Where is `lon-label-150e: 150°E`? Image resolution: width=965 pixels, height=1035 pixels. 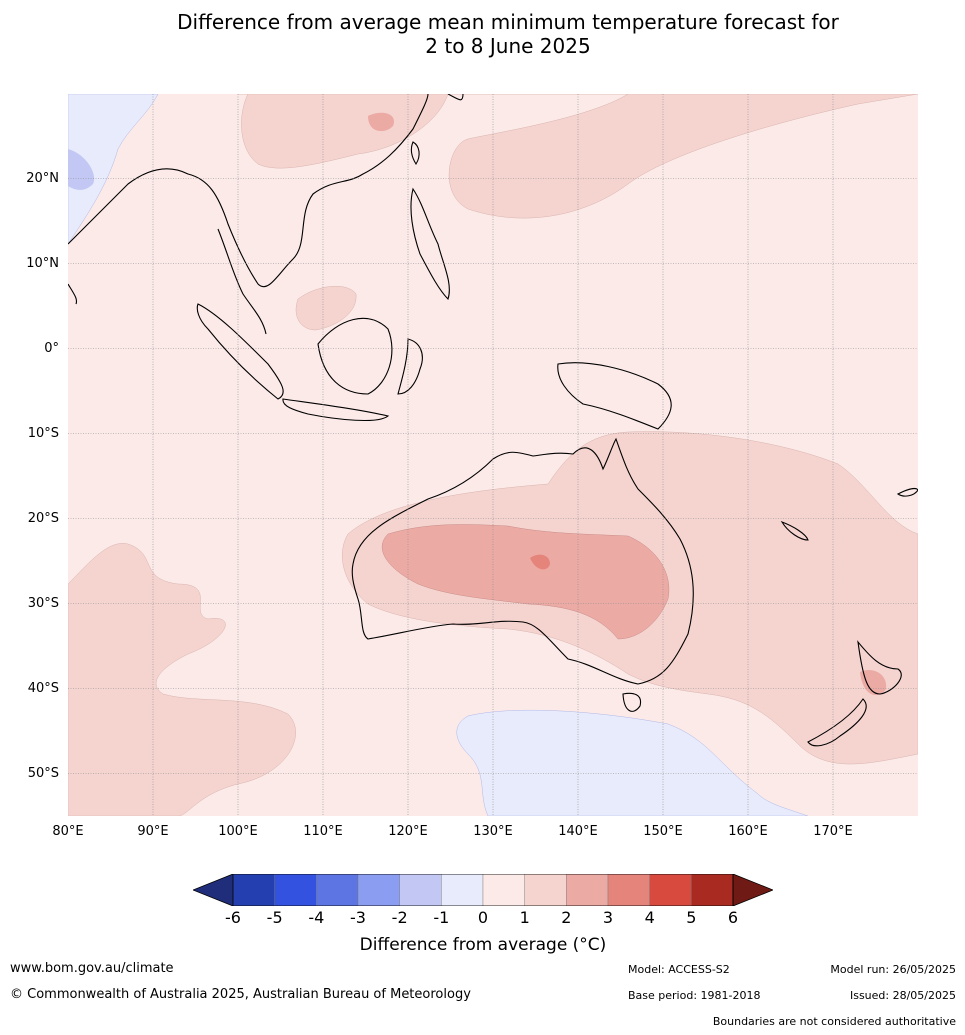
lon-label-150e: 150°E is located at coordinates (663, 831).